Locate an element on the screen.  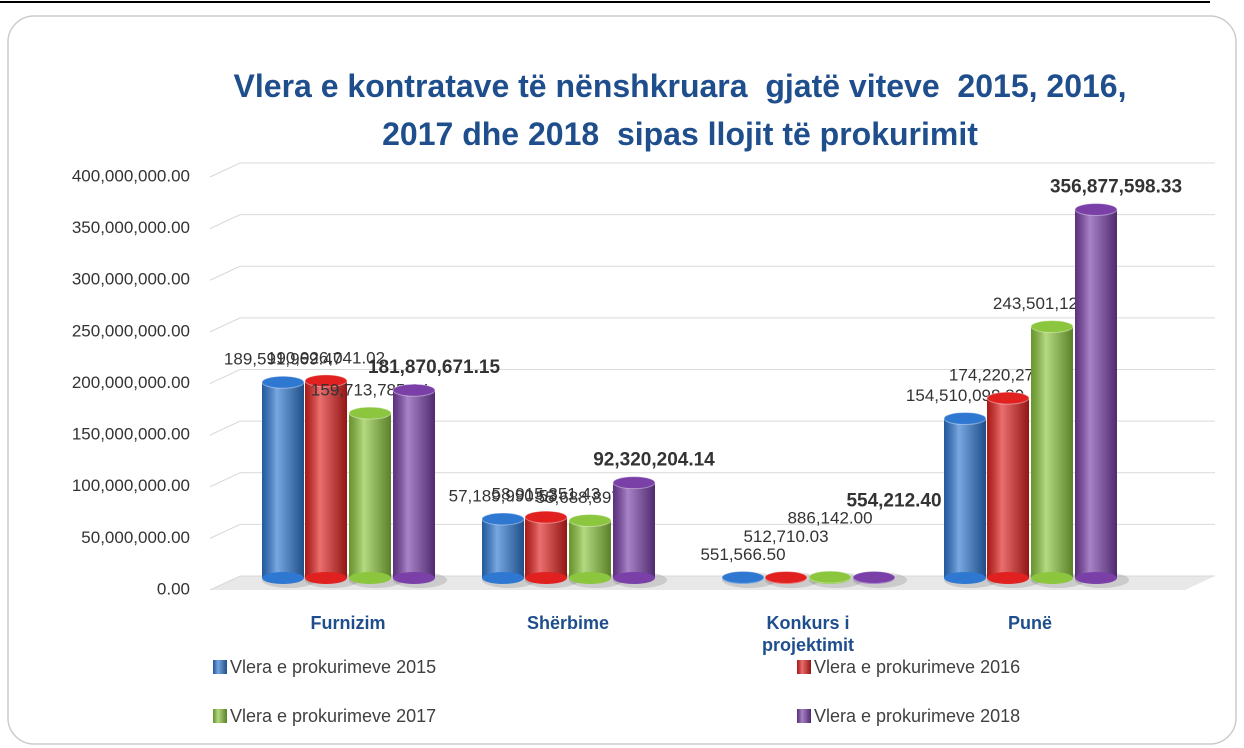
value-label: 58,915,351.43 is located at coordinates (546, 494).